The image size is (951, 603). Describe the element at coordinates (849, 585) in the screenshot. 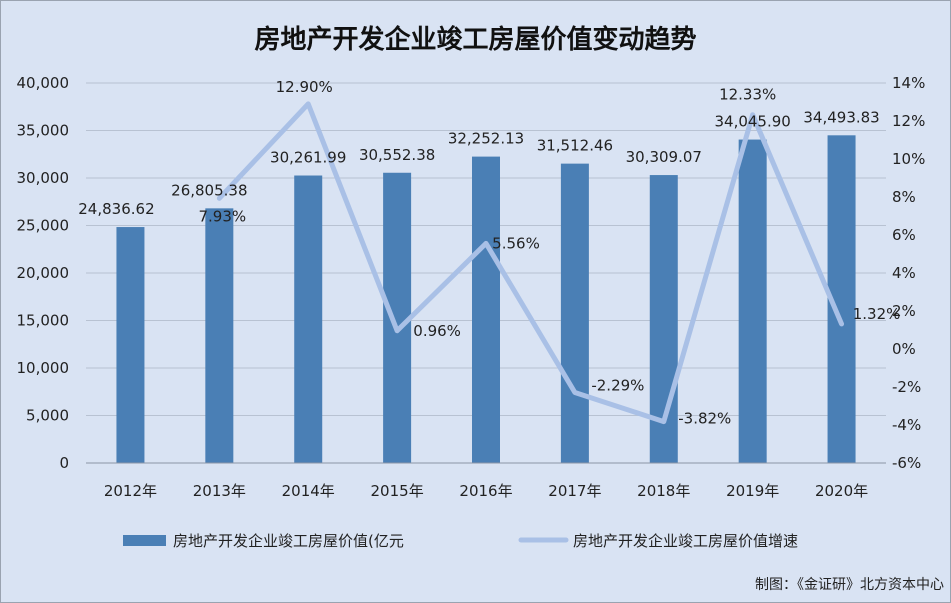

I see `source-note: 制图：《金证研》北方资本中心` at that location.